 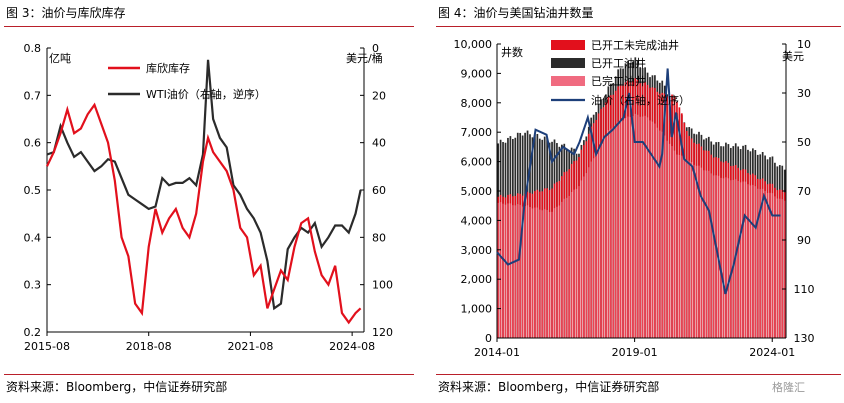 What do you see at coordinates (379, 190) in the screenshot?
I see `left-y2tick-label: 60` at bounding box center [379, 190].